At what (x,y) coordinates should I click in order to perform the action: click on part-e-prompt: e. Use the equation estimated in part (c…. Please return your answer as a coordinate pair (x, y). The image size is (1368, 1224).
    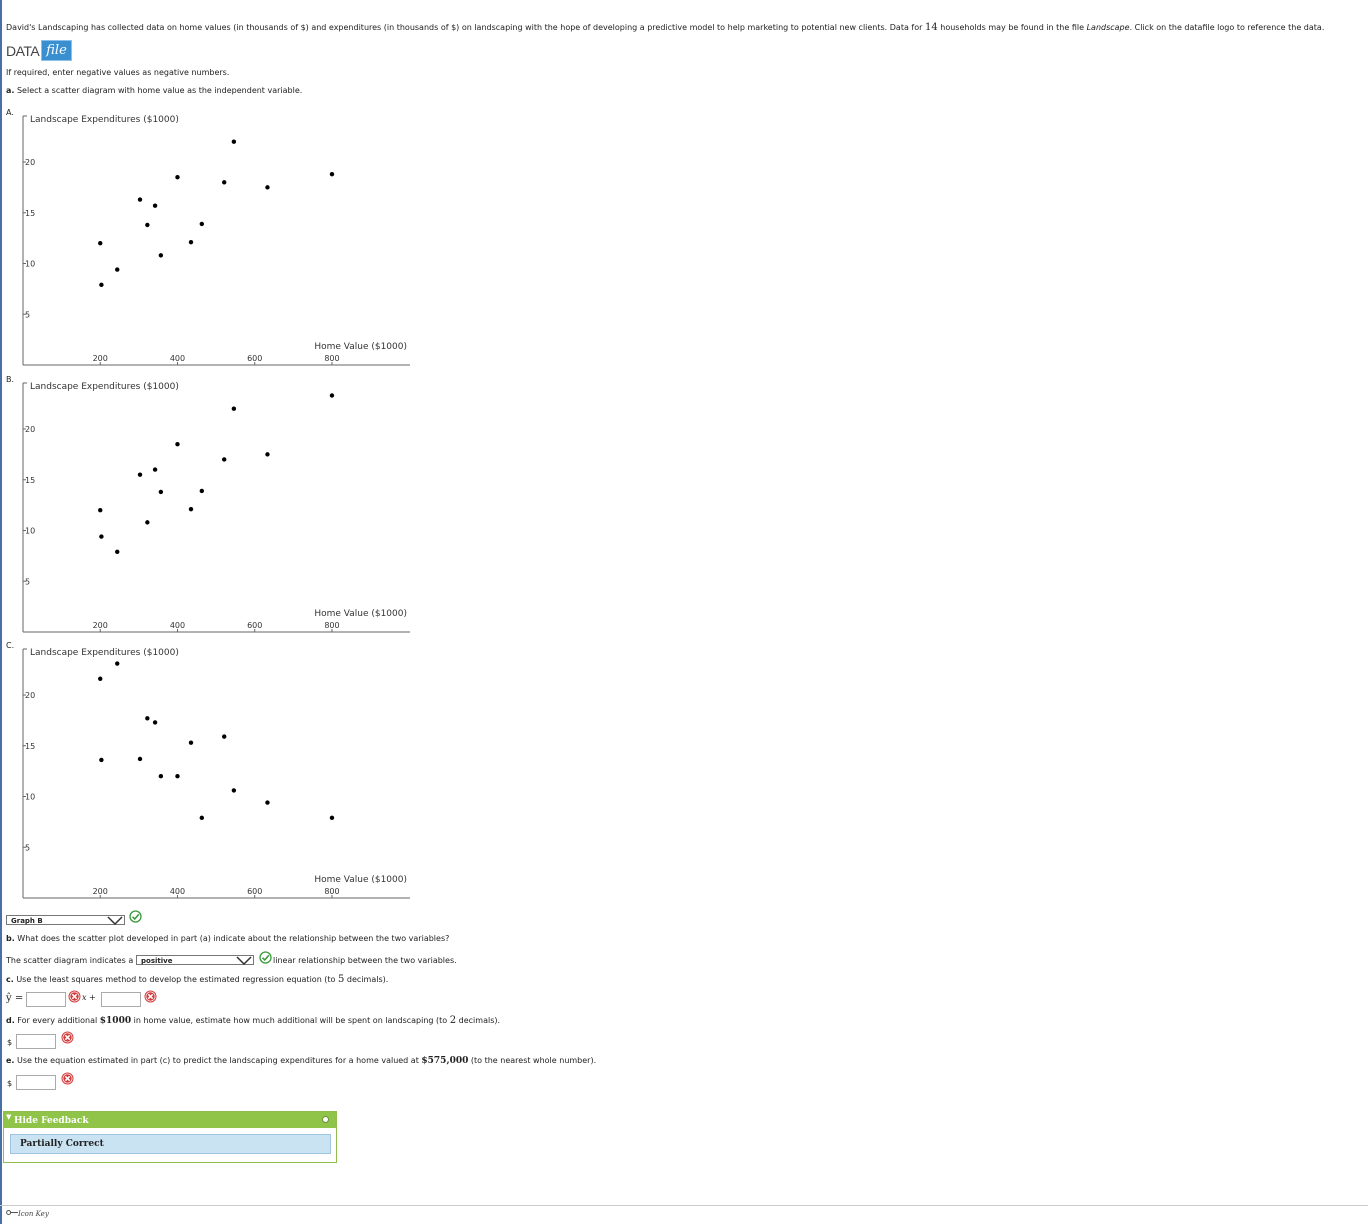
    Looking at the image, I should click on (301, 1061).